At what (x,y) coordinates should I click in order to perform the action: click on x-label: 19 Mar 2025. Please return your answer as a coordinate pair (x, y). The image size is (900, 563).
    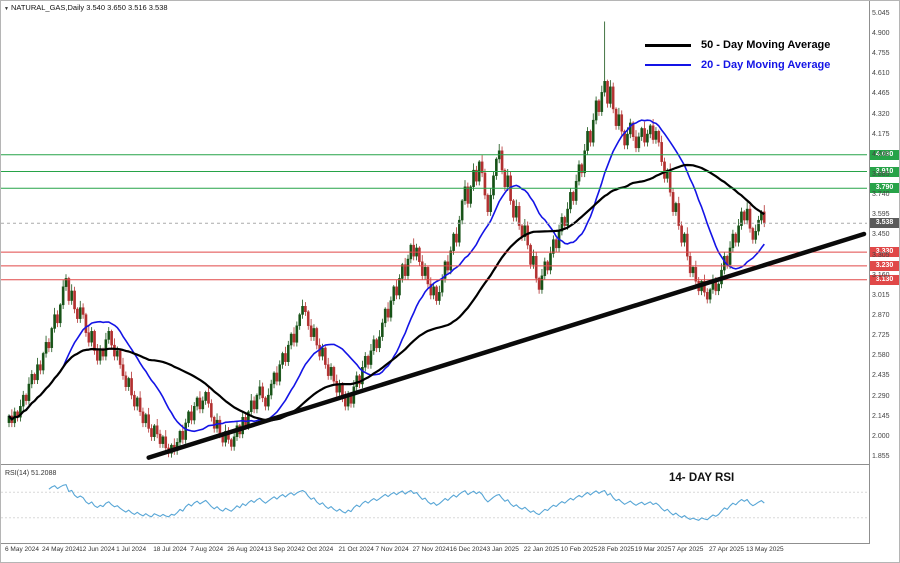
    Looking at the image, I should click on (653, 549).